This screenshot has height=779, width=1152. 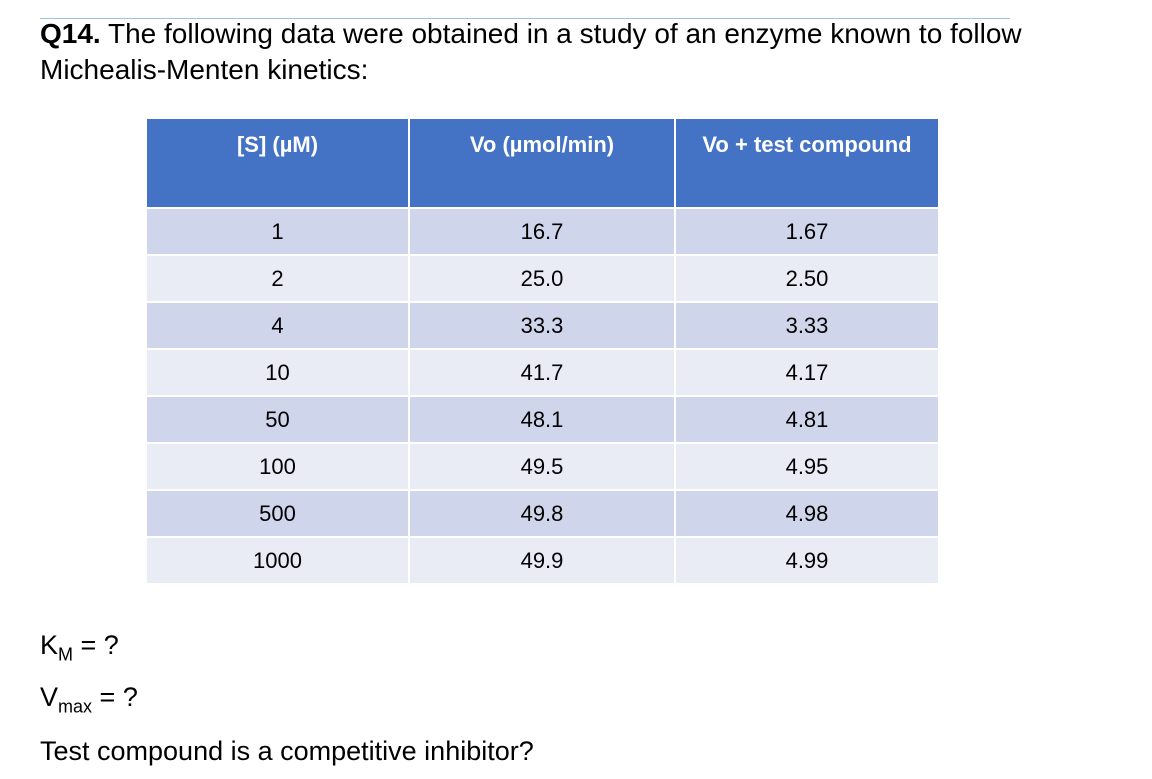 I want to click on vmax-text: = ?, so click(x=118, y=697).